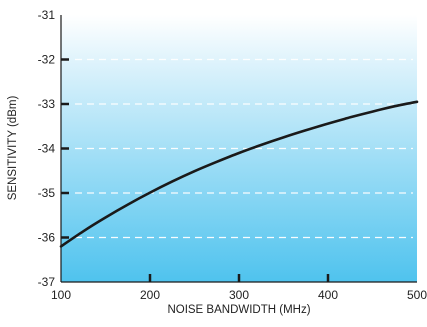 The width and height of the screenshot is (427, 327). What do you see at coordinates (238, 310) in the screenshot?
I see `x-axis-title: NOISE BANDWIDTH (MHz)` at bounding box center [238, 310].